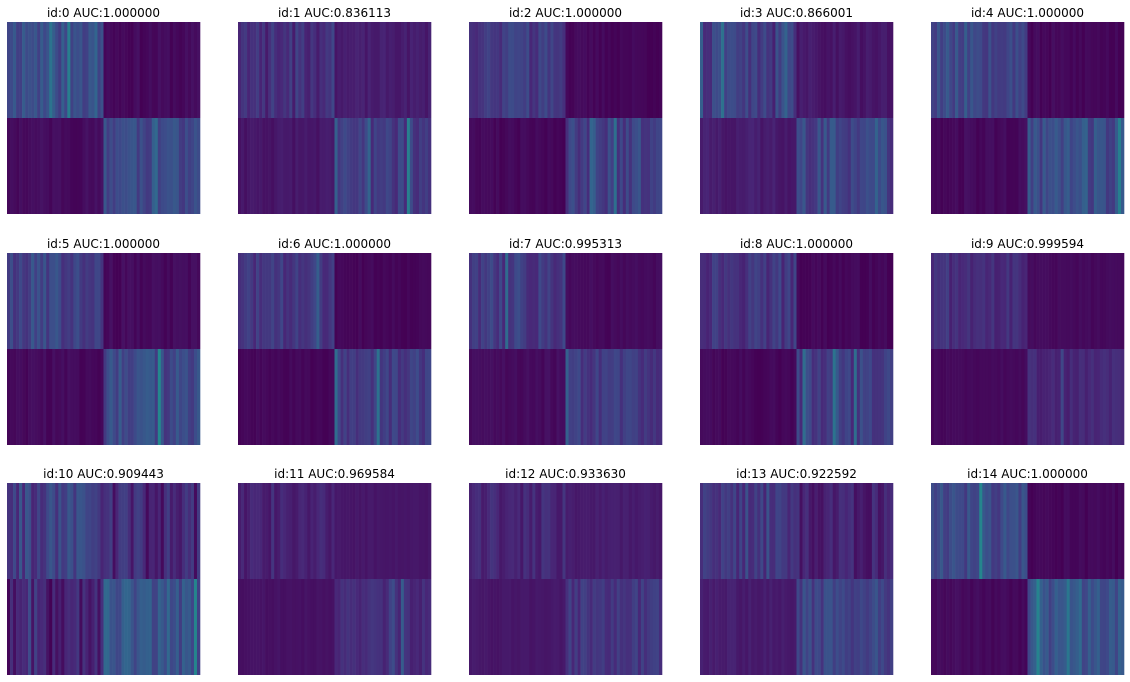  Describe the element at coordinates (845, 397) in the screenshot. I see `block-bottom-right` at that location.